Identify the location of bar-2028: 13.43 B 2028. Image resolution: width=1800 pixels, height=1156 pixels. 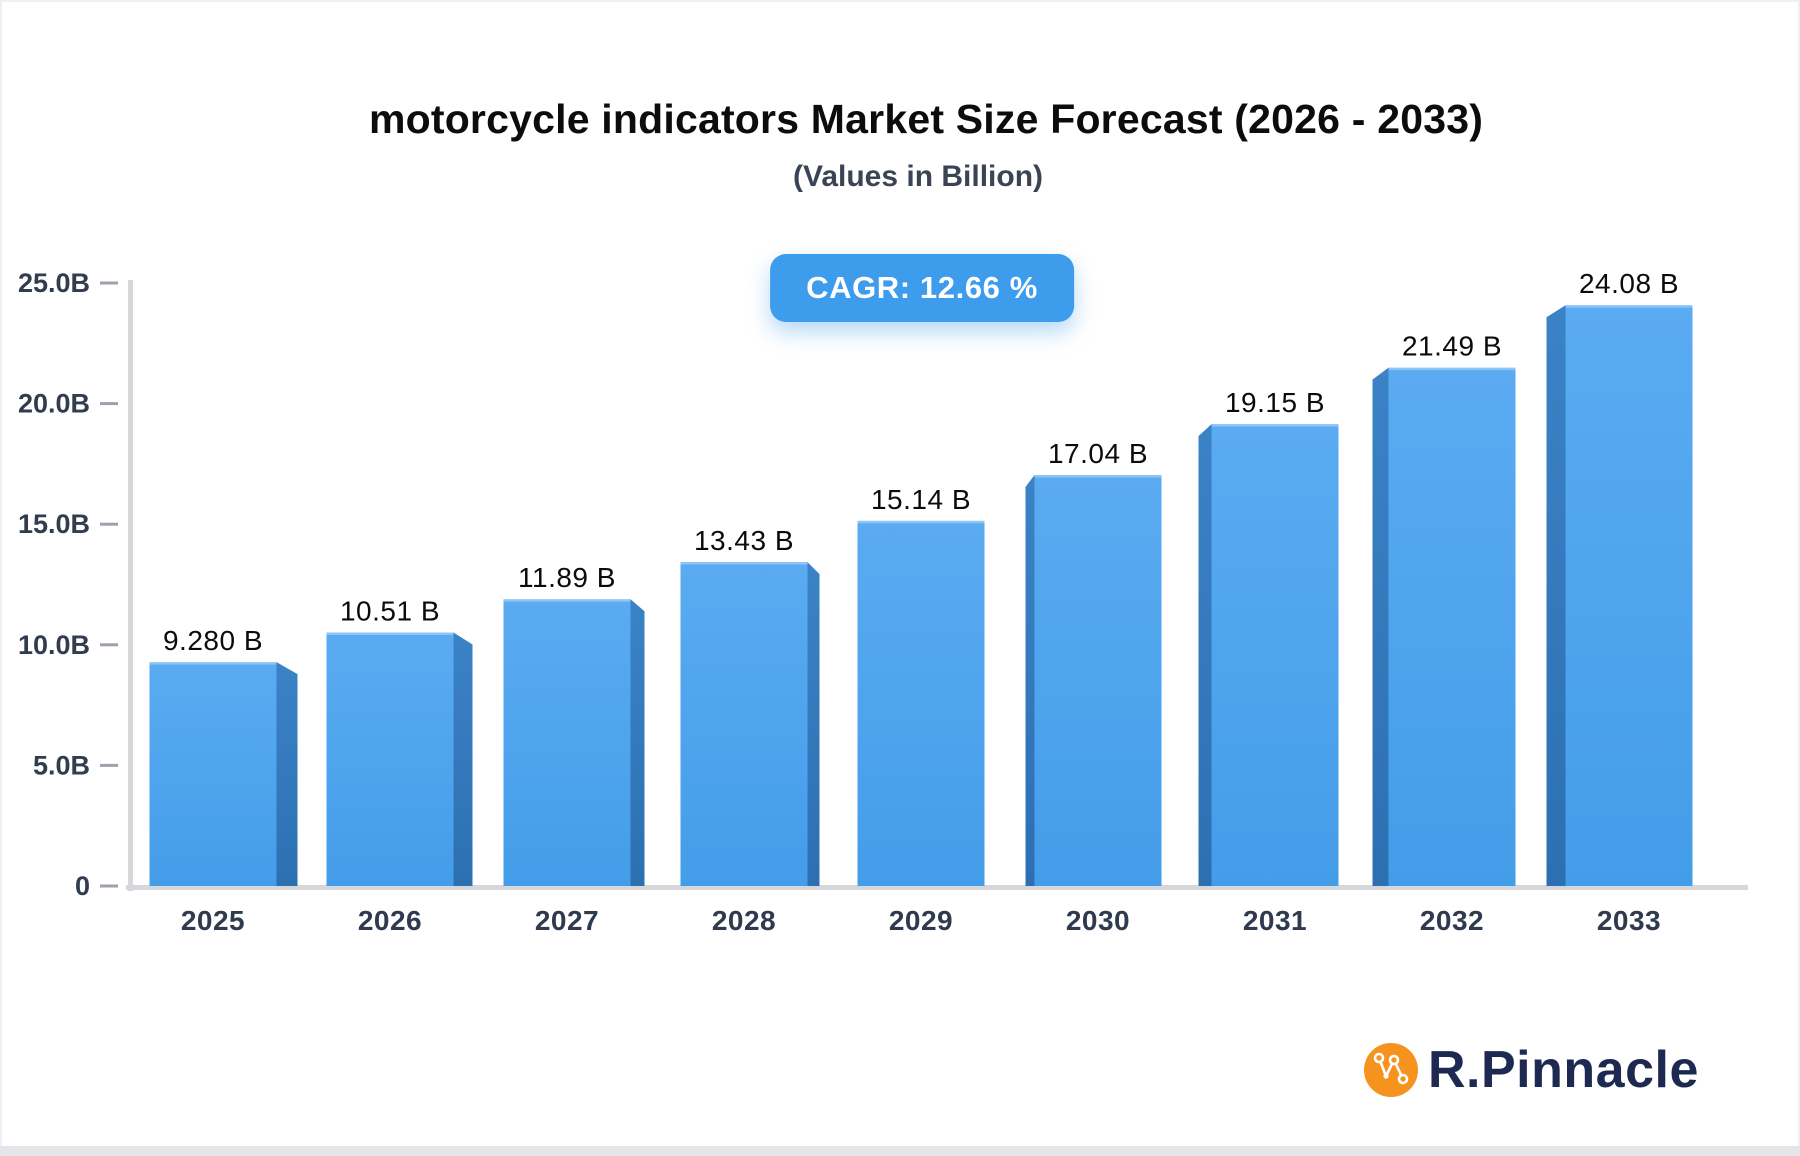
(750, 730).